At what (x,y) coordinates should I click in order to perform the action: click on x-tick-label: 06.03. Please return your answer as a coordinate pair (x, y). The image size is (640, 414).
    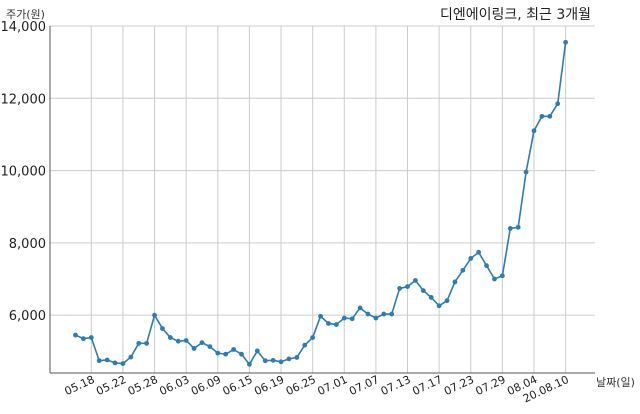
    Looking at the image, I should click on (174, 385).